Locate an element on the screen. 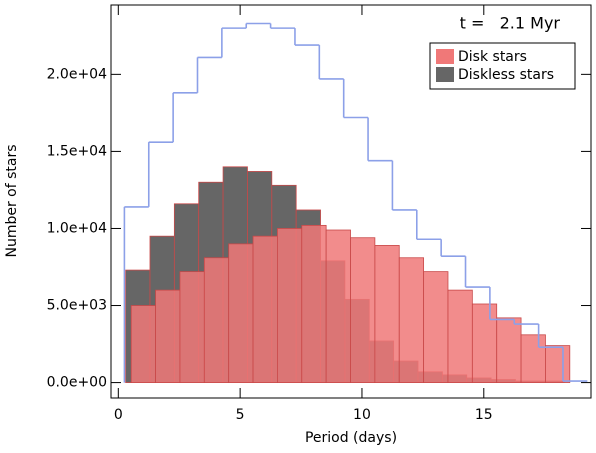 The height and width of the screenshot is (453, 596). x-axis-label: Period (days) is located at coordinates (351, 438).